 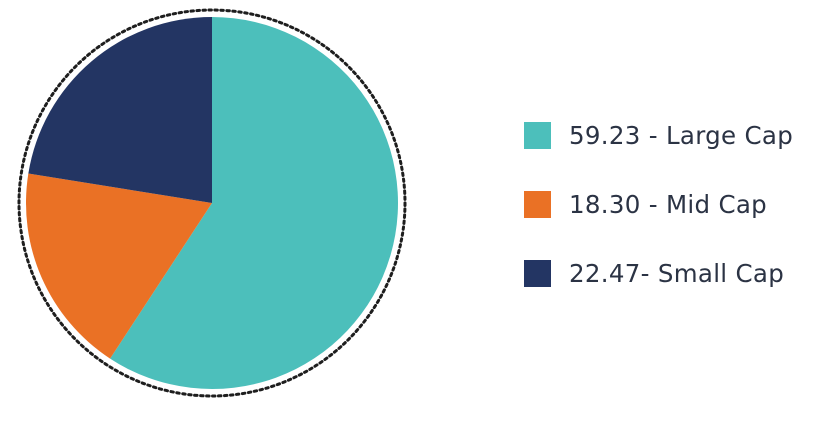 I want to click on pie-slice-mid-cap, so click(x=118, y=266).